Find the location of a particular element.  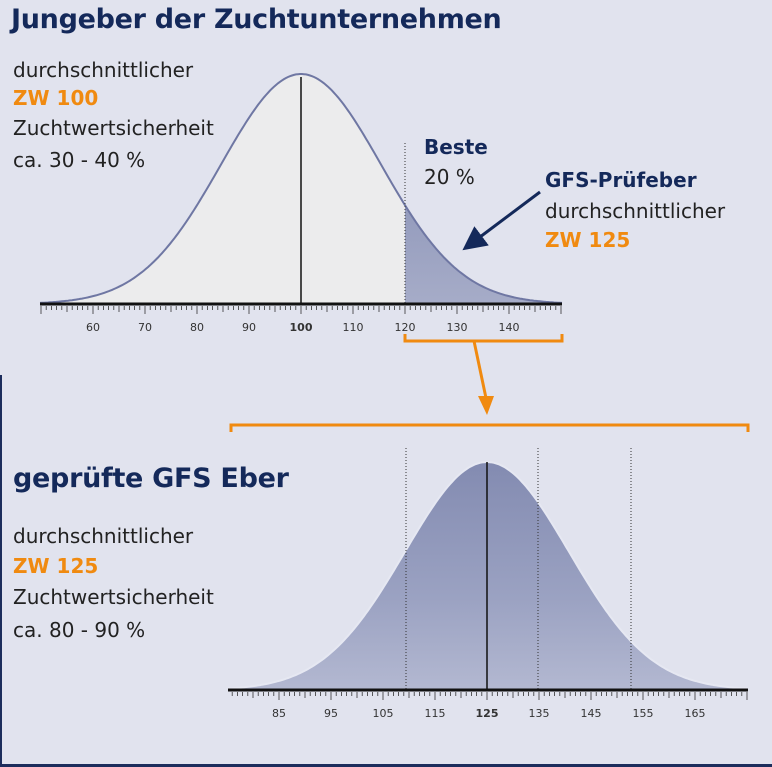

top-zw-value: ZW 100 is located at coordinates (56, 98).